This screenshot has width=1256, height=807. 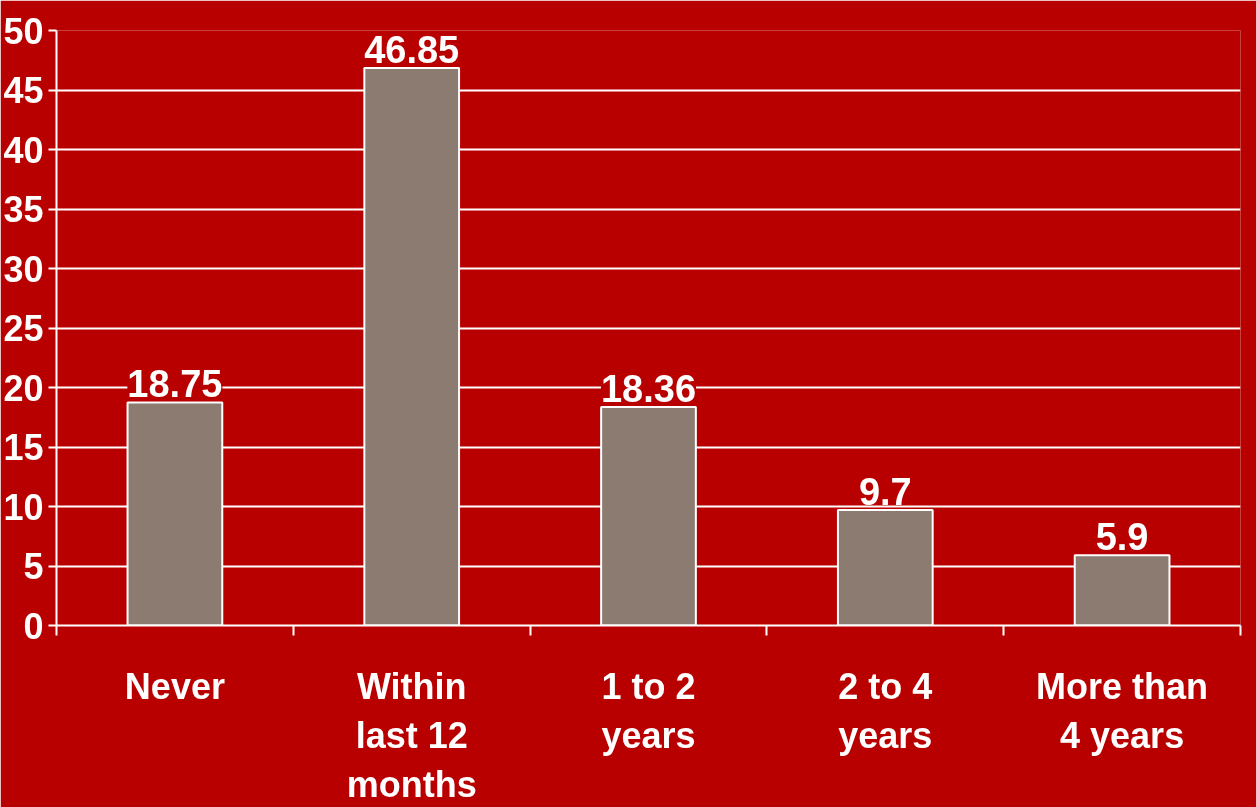 What do you see at coordinates (412, 49) in the screenshot?
I see `data-label: 46.85` at bounding box center [412, 49].